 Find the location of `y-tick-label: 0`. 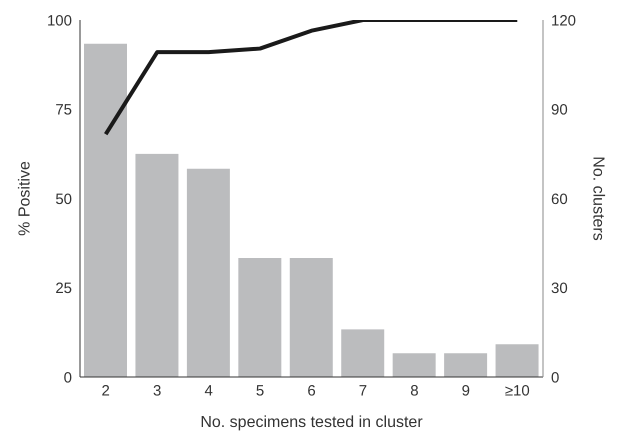

y-tick-label: 0 is located at coordinates (68, 377).